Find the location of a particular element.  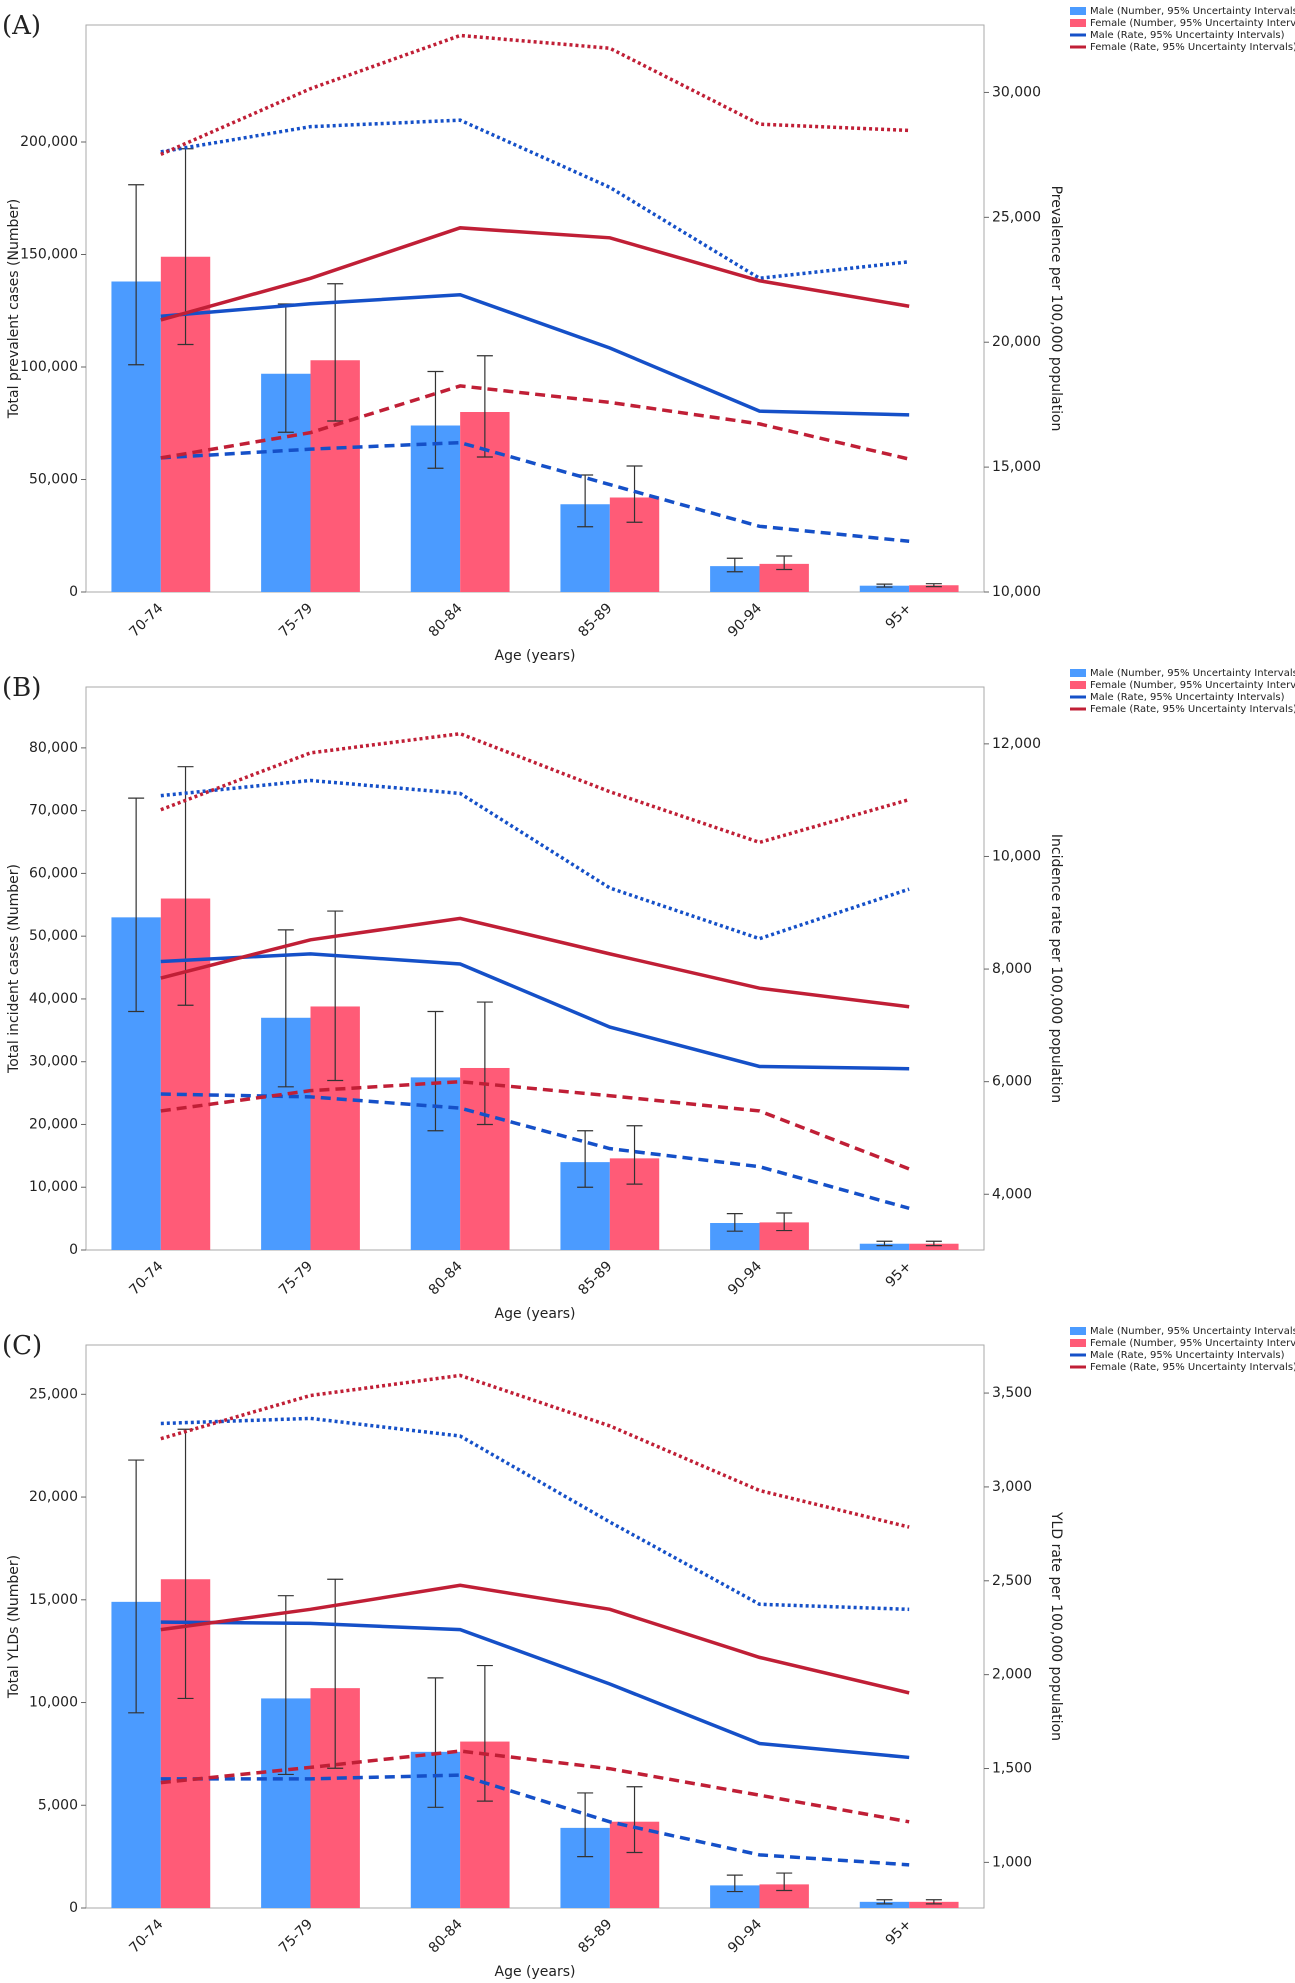

y-tick-label: 15,000 is located at coordinates (53, 1600).